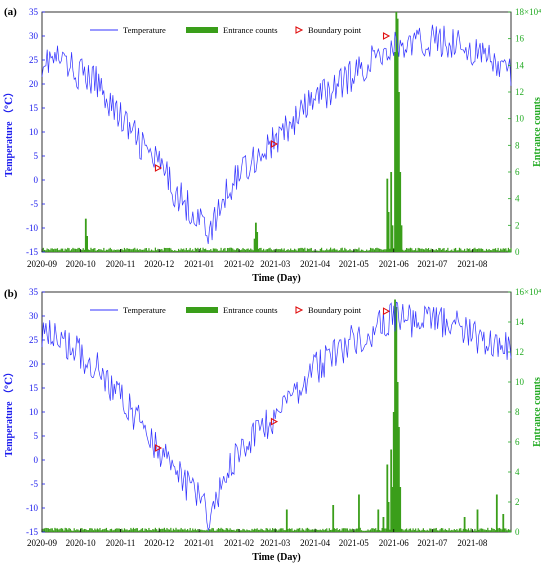 Image resolution: width=550 pixels, height=566 pixels. What do you see at coordinates (32, 252) in the screenshot?
I see `y-left-tick-label: -15` at bounding box center [32, 252].